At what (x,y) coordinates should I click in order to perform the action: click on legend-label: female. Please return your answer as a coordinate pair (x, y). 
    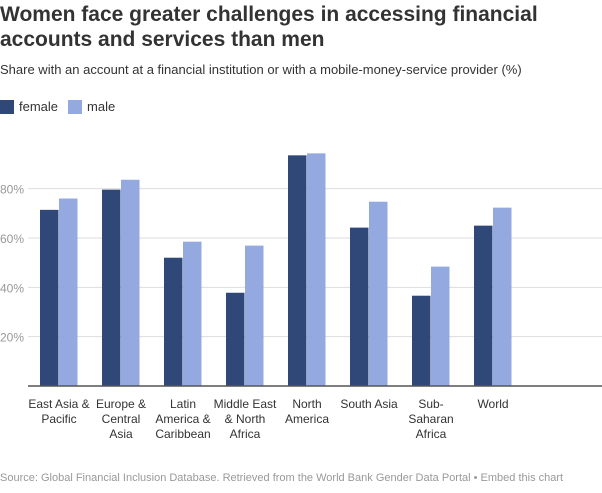
    Looking at the image, I should click on (39, 106).